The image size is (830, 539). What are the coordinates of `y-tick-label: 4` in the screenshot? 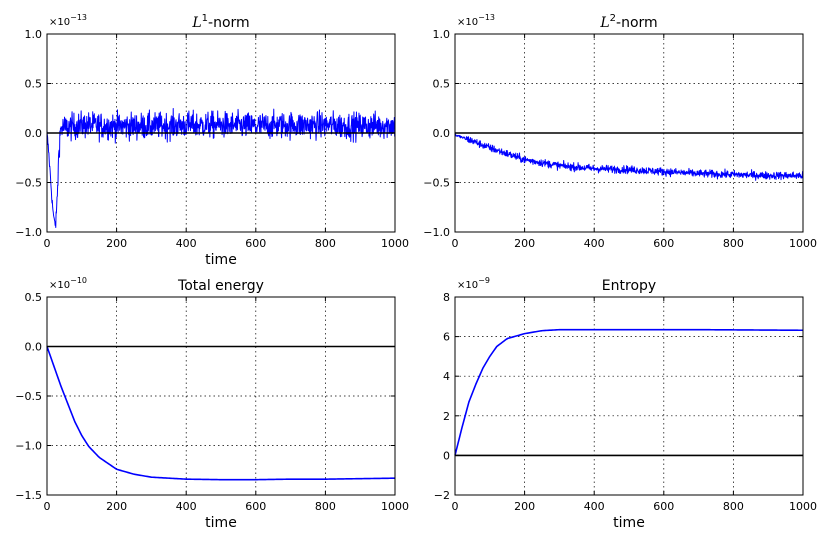 It's located at (446, 376).